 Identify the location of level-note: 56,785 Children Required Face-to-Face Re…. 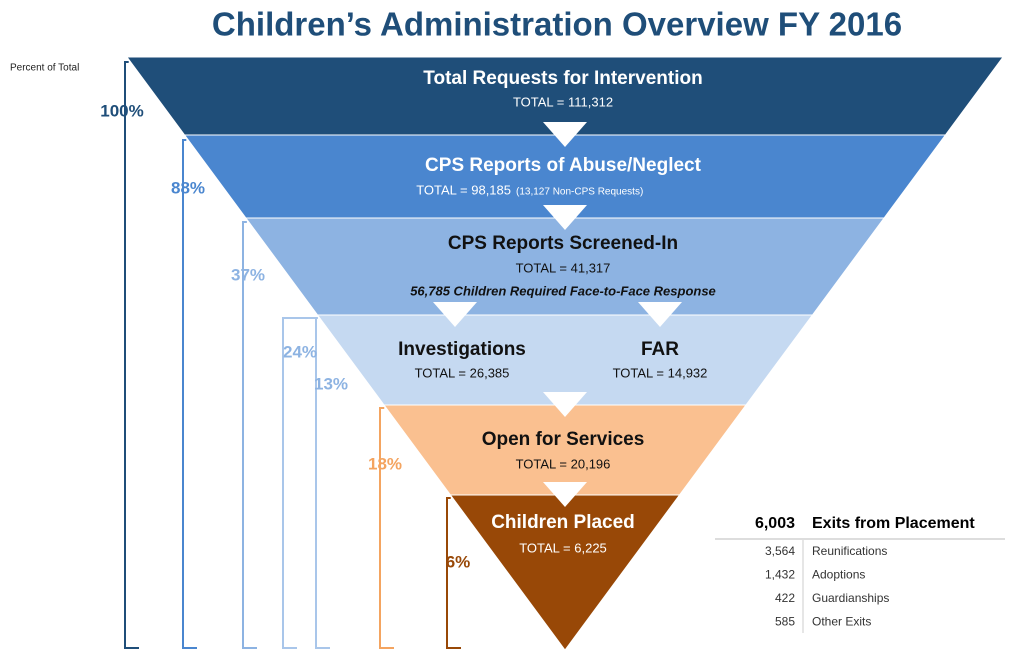
(563, 290).